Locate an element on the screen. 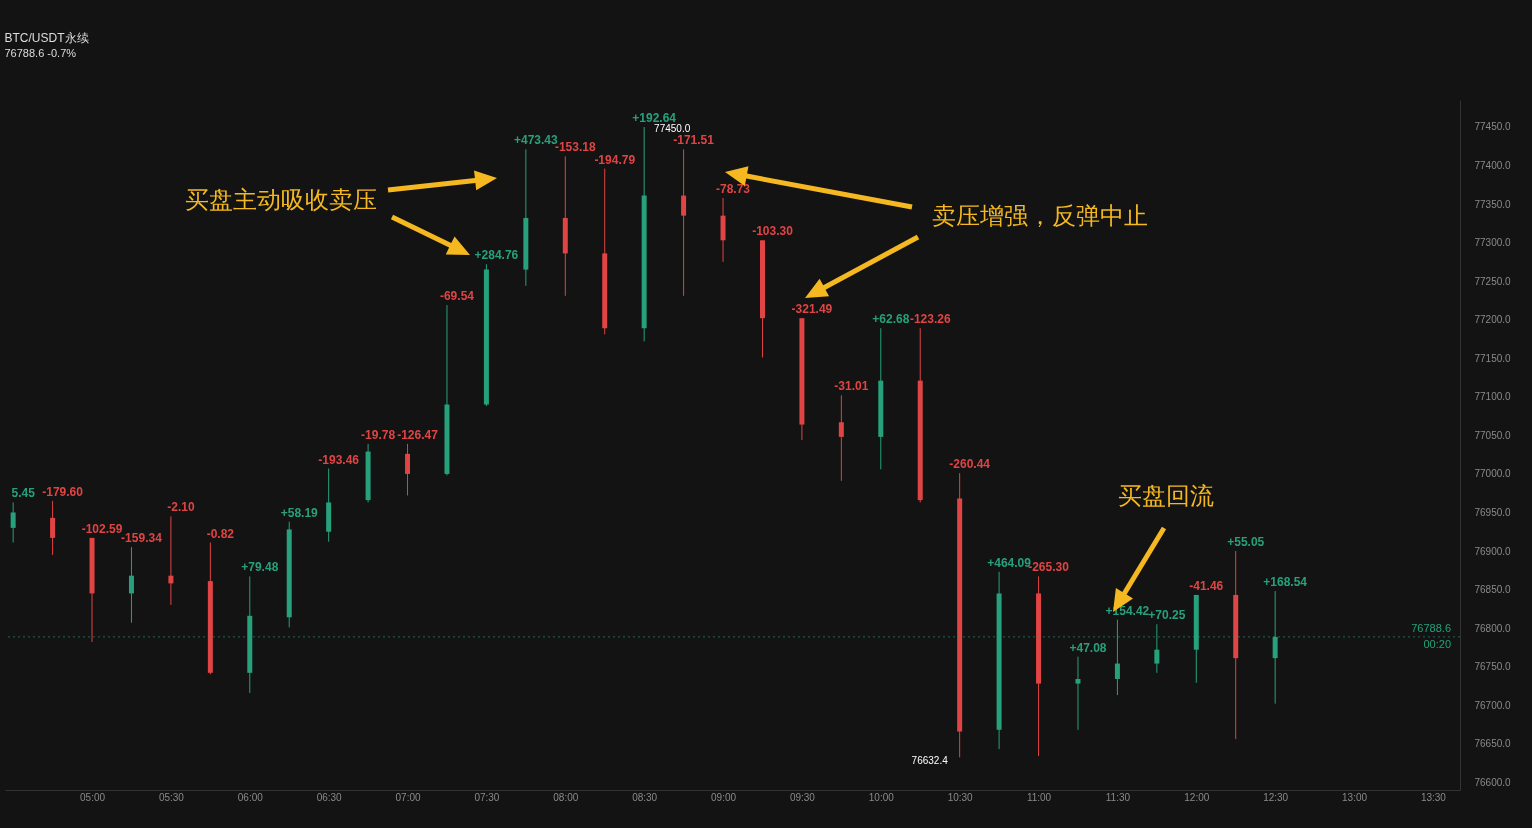 The image size is (1532, 828). x-tick-label: 08:00 is located at coordinates (566, 797).